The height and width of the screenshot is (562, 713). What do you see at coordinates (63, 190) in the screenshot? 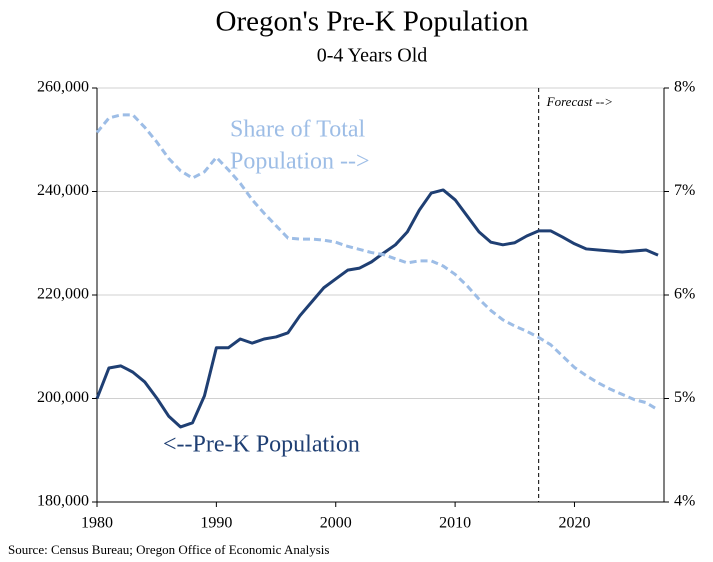
I see `y-tick-label: 240,000` at bounding box center [63, 190].